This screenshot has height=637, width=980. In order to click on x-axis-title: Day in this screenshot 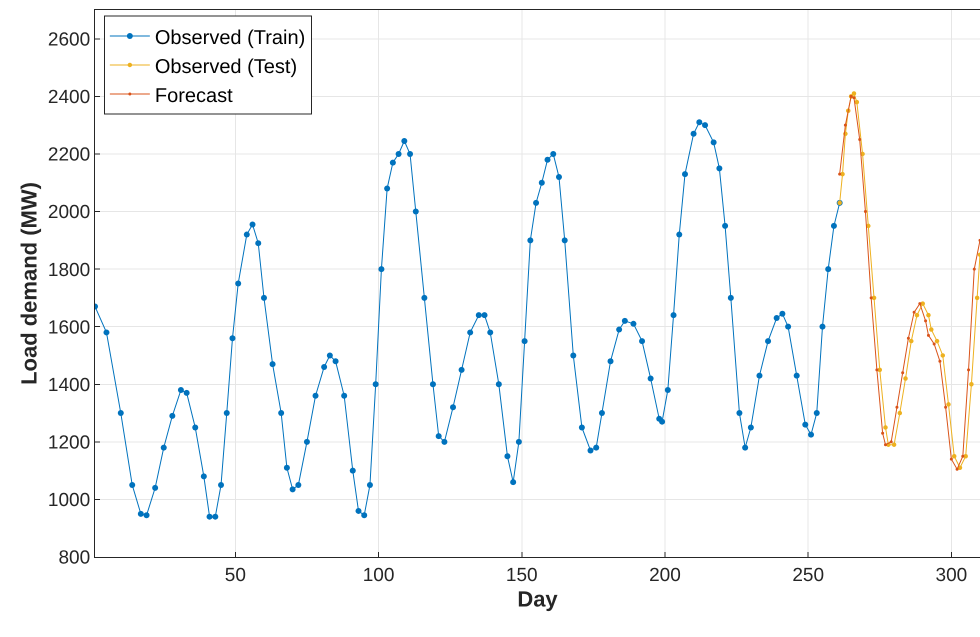, I will do `click(537, 599)`.